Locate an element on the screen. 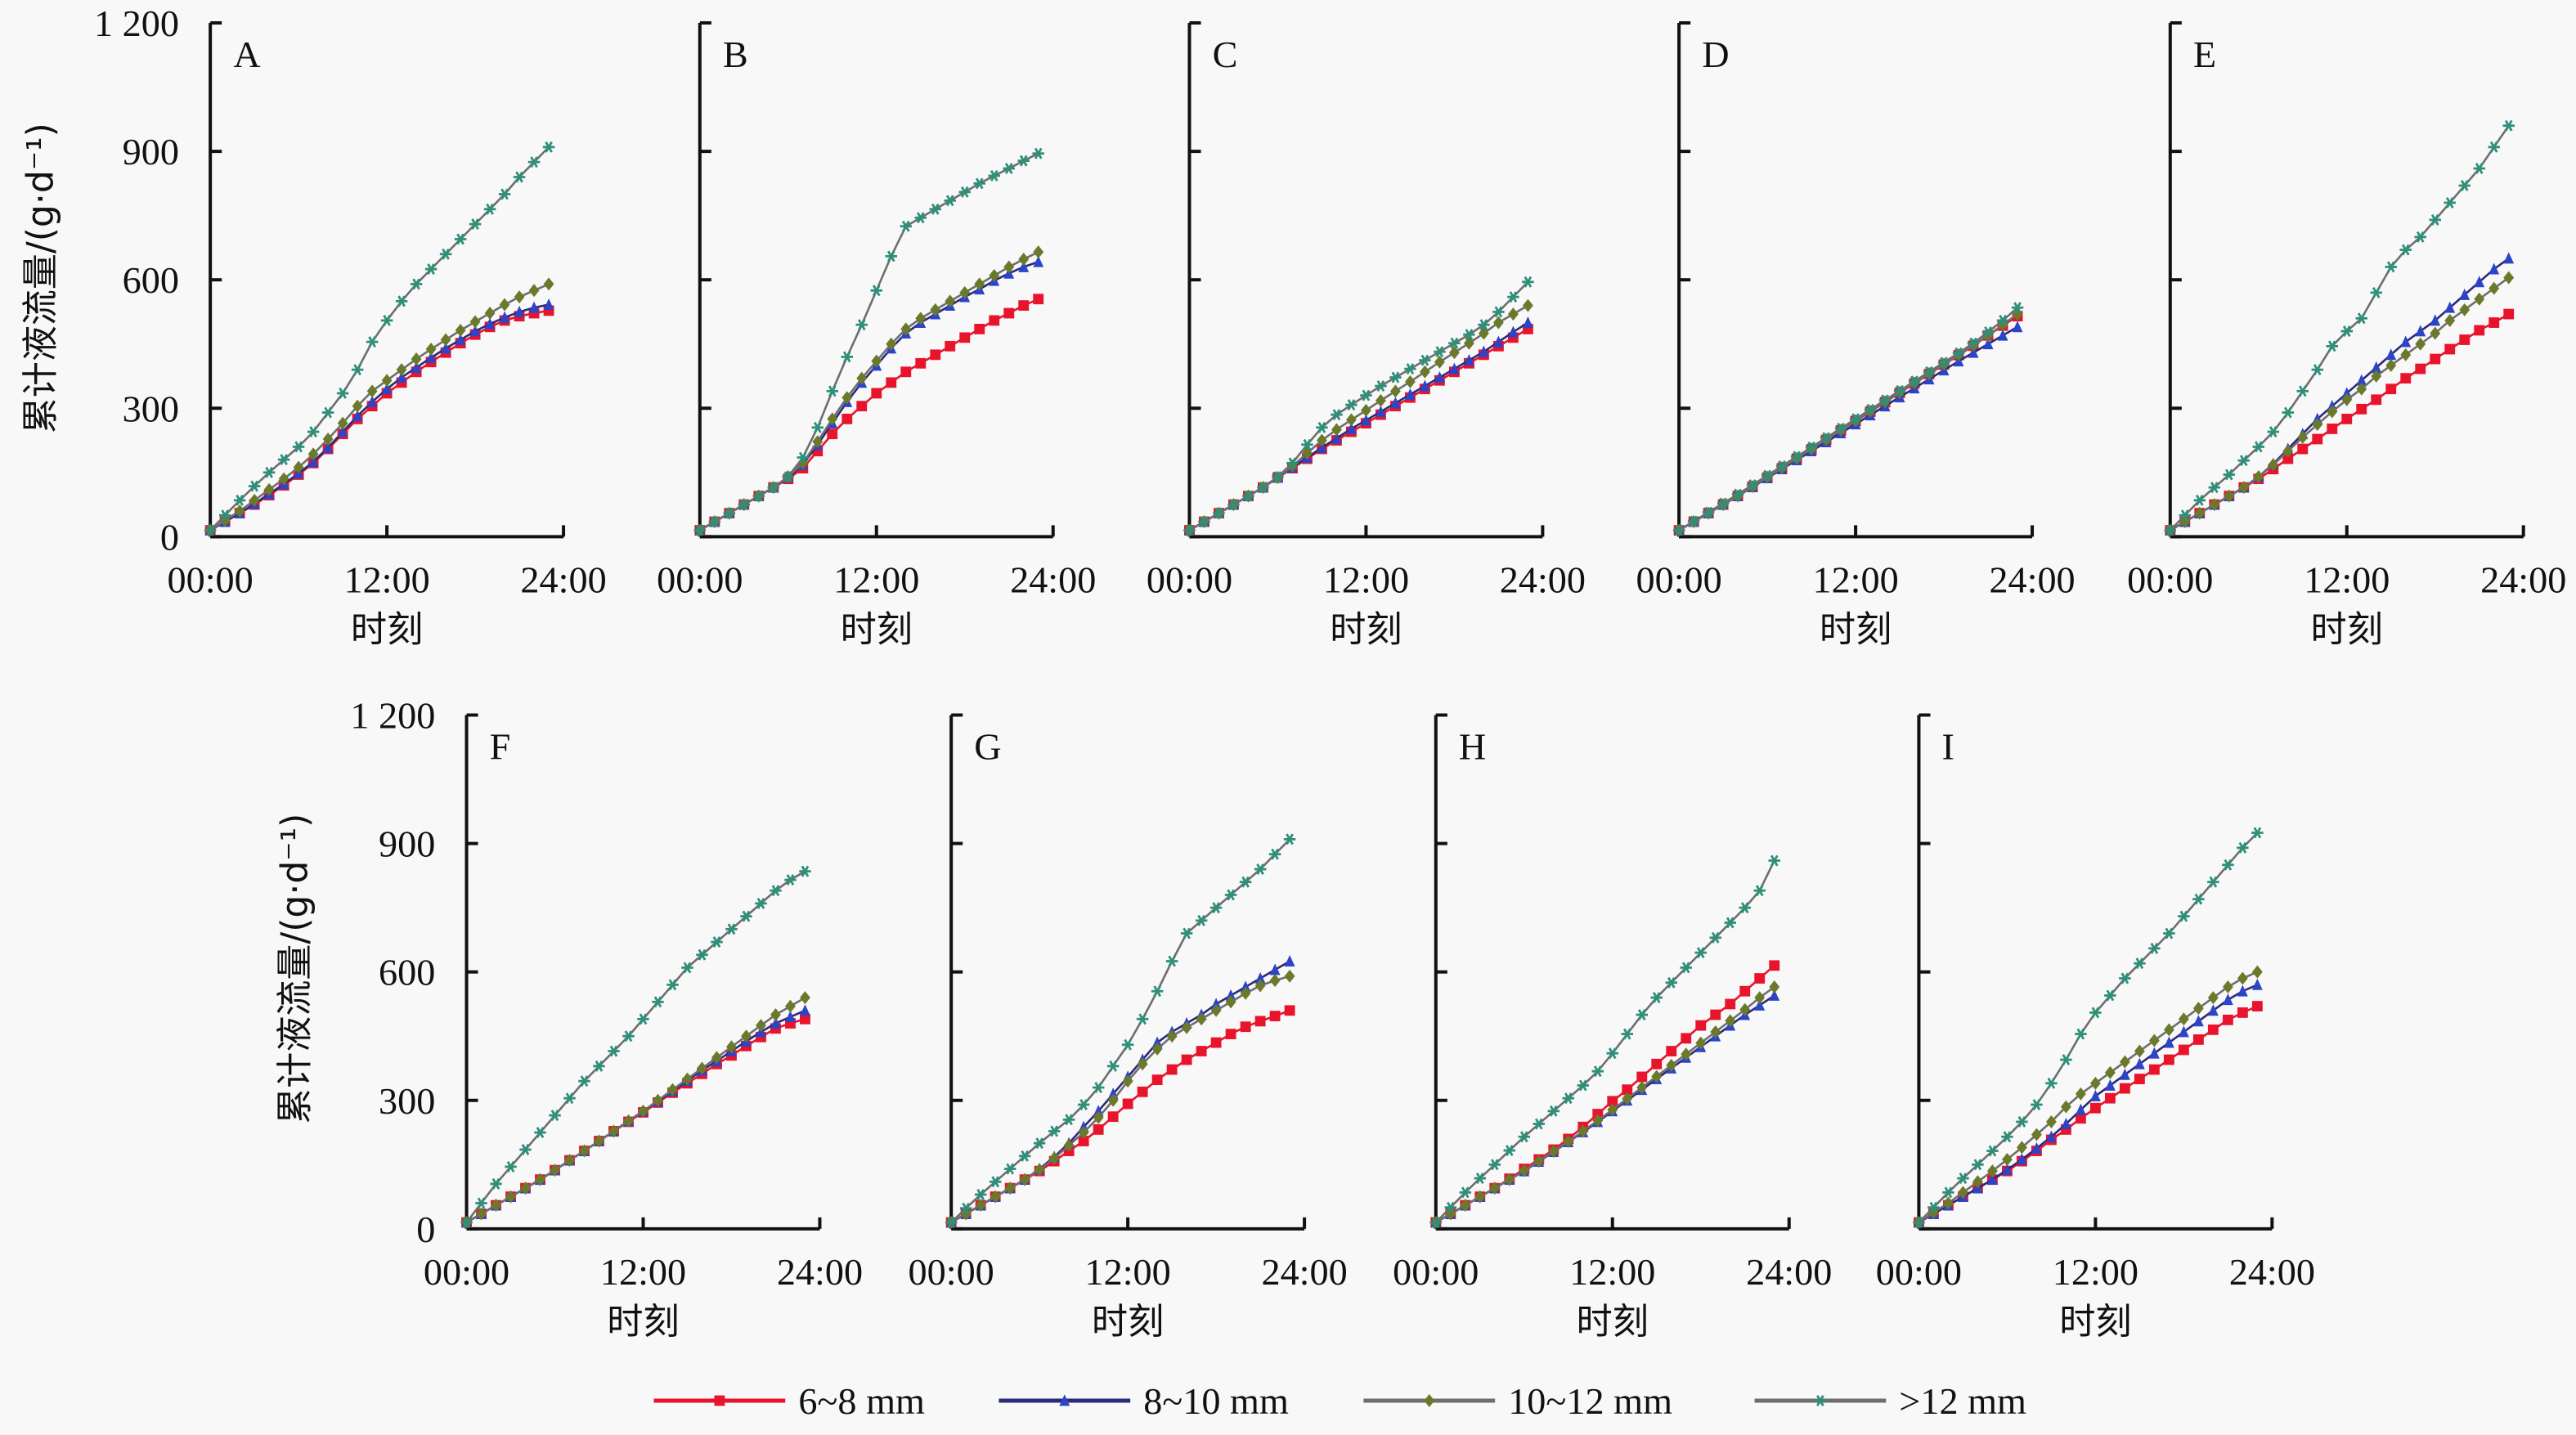 The width and height of the screenshot is (2576, 1435). panel-g: 00:00 12:00 24:00 时刻 G is located at coordinates (1128, 1028).